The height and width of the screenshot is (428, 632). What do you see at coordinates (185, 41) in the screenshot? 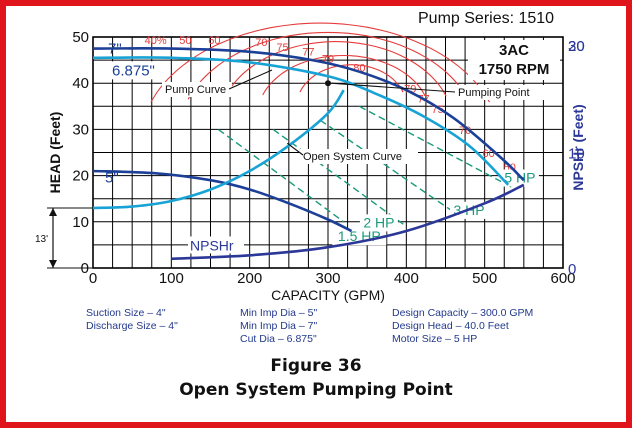
I see `efficiency-label: 50` at bounding box center [185, 41].